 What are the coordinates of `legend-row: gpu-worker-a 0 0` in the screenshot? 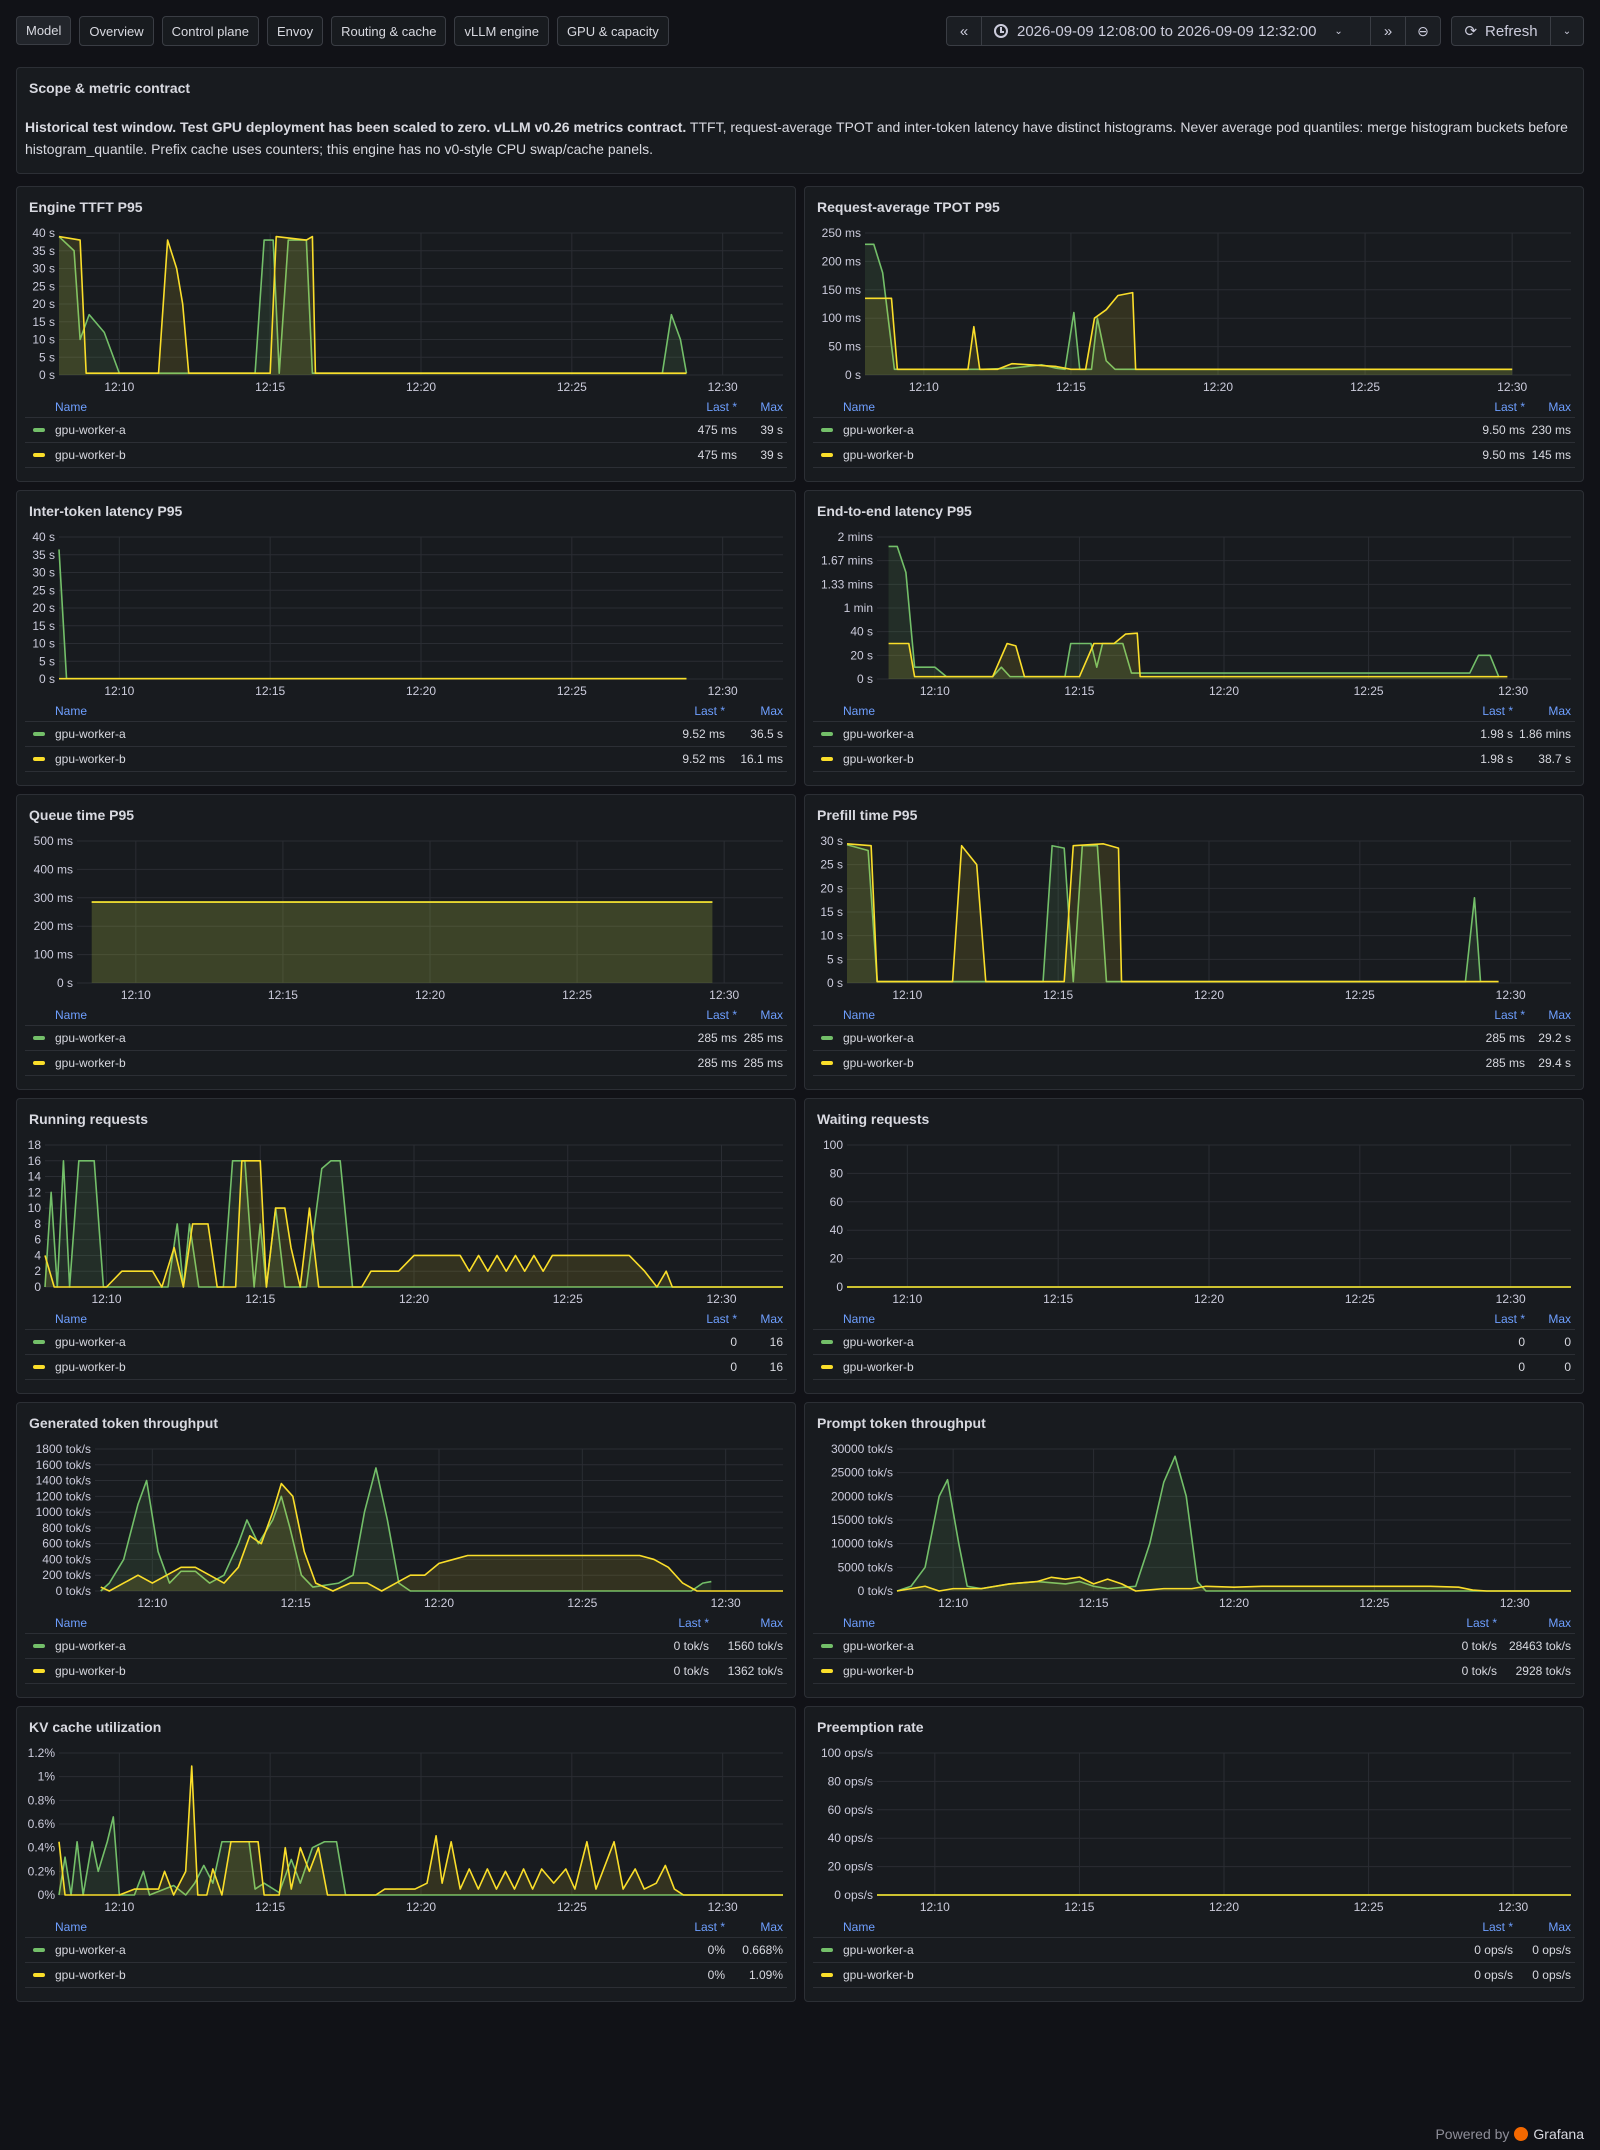 It's located at (1194, 1341).